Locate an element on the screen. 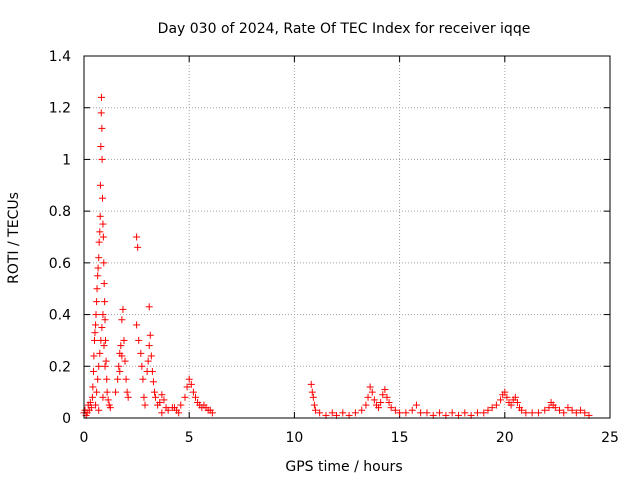  y-tick-label: 0.8 is located at coordinates (60, 212).